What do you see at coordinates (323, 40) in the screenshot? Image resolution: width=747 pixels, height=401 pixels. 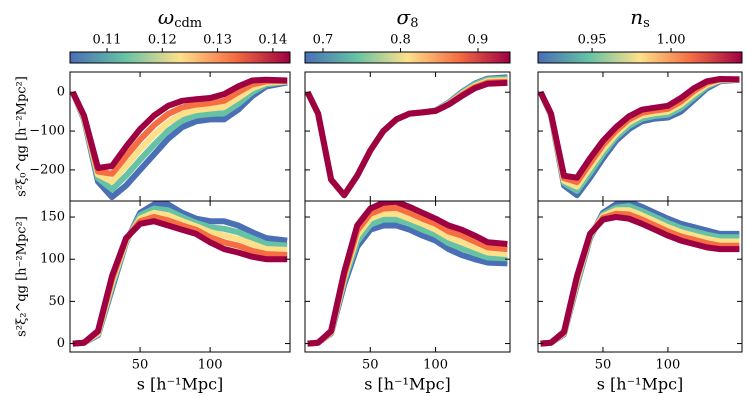 I see `colorbar-tick-label: 0.7` at bounding box center [323, 40].